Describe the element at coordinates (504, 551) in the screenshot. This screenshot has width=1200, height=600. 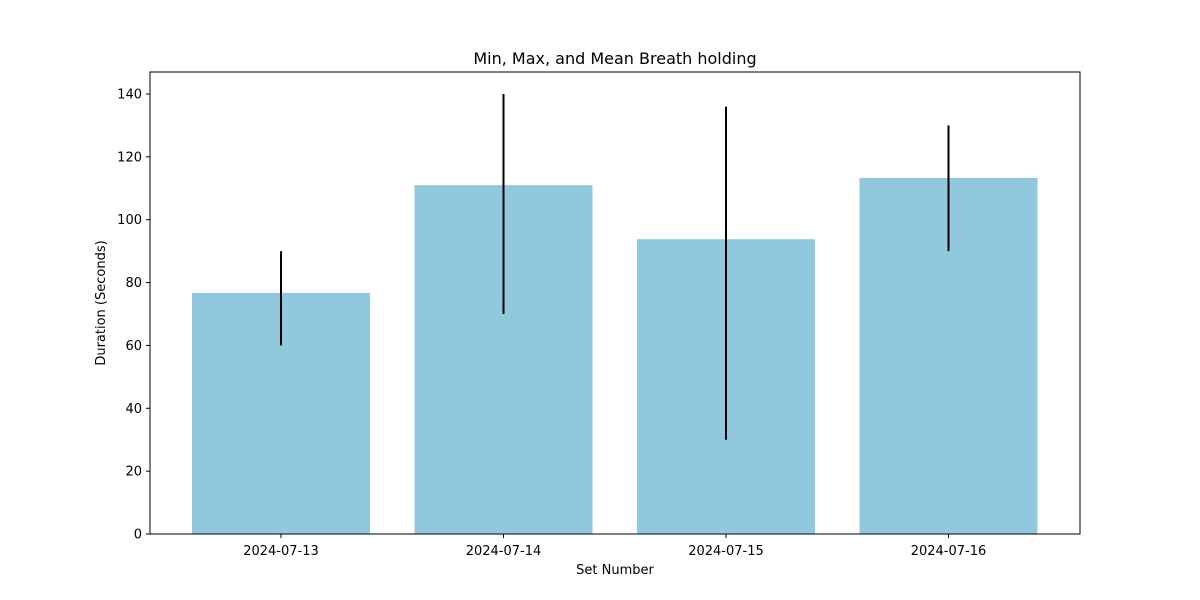
I see `x-tick-label: 2024-07-14` at that location.